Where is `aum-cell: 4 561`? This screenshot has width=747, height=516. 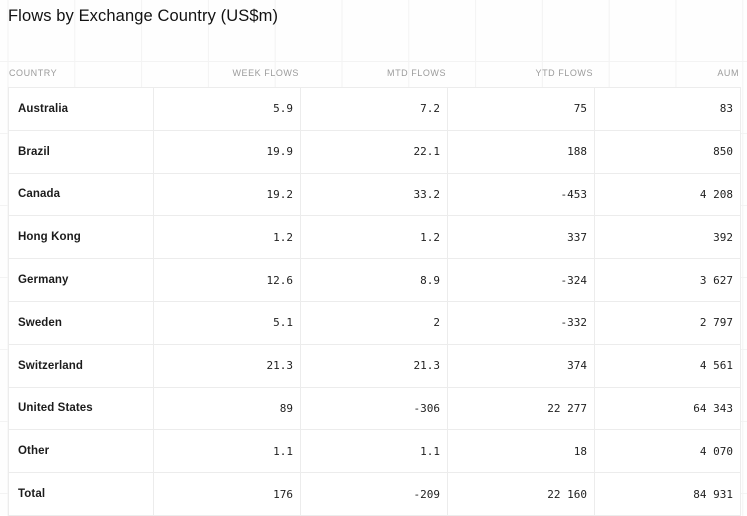
aum-cell: 4 561 is located at coordinates (667, 365).